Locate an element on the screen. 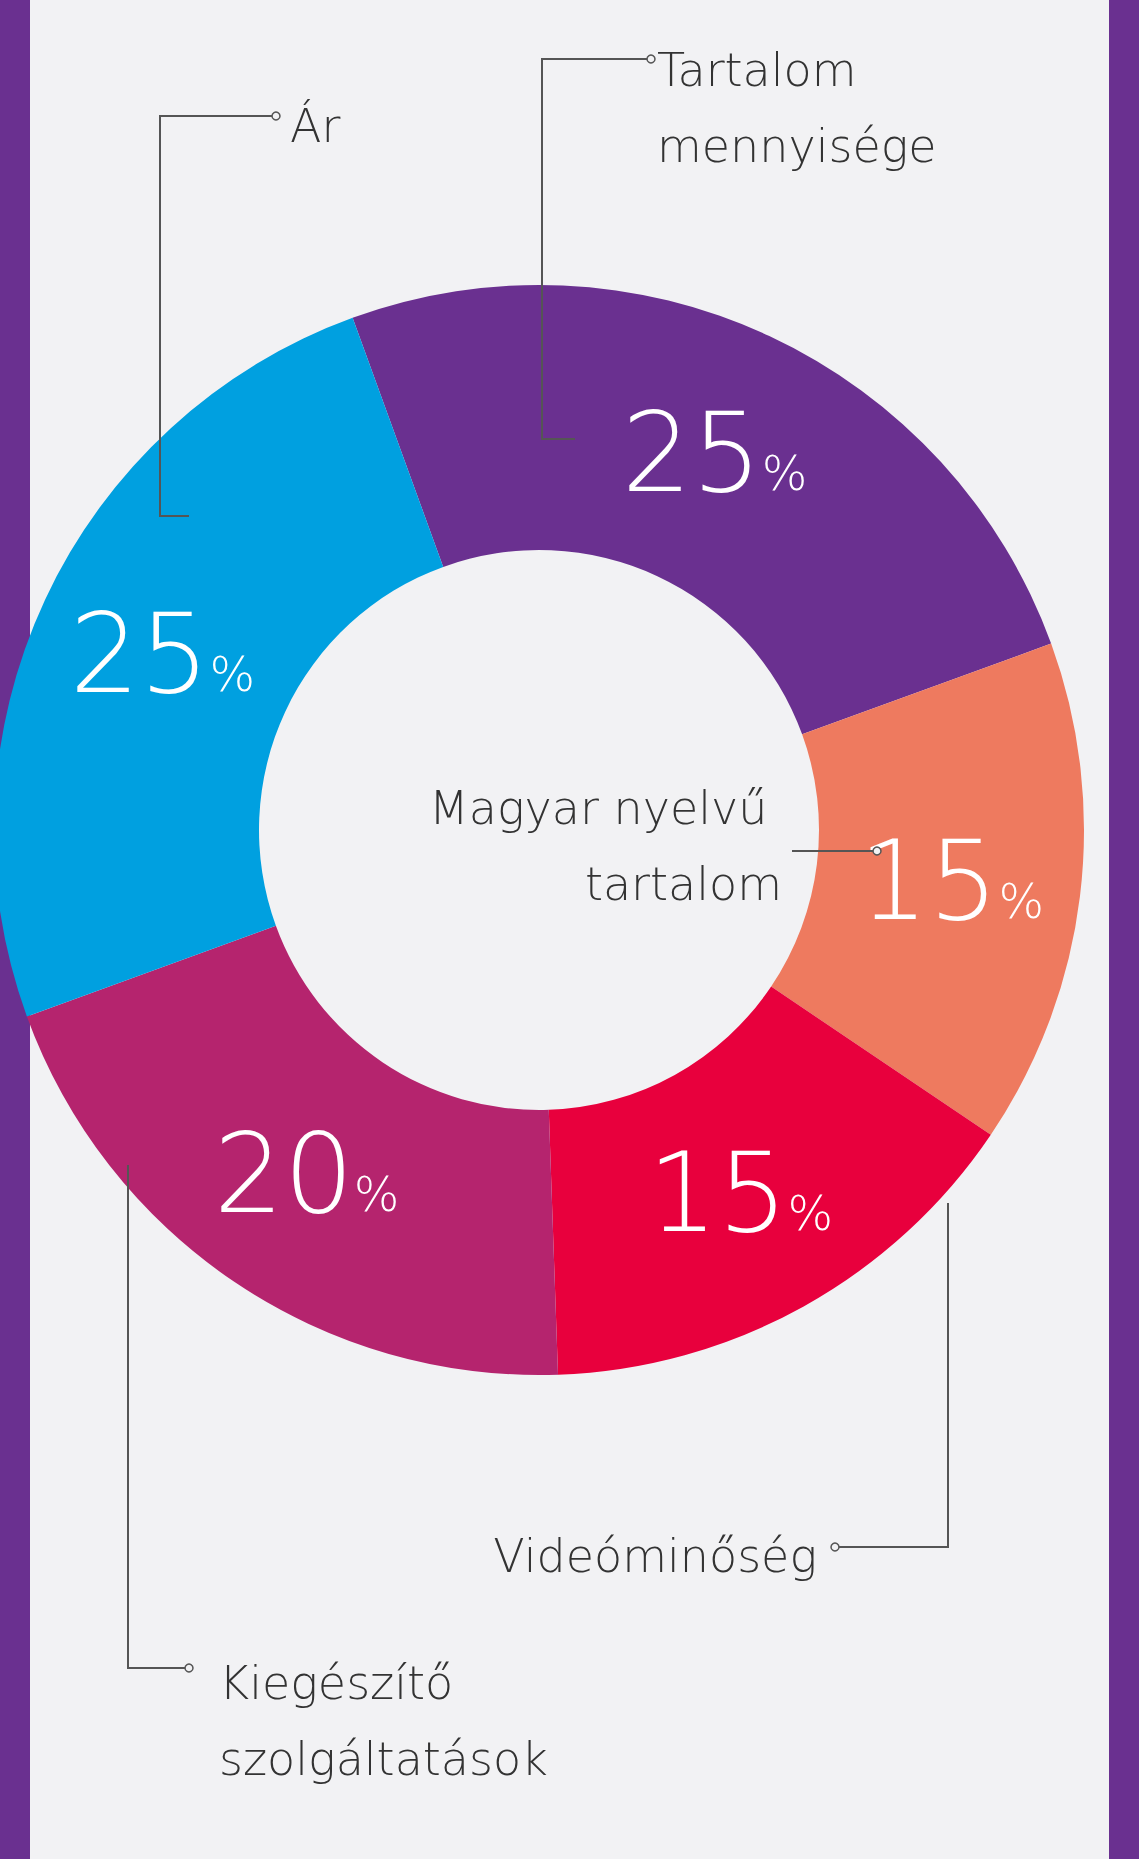 The height and width of the screenshot is (1859, 1139). data-label: 20% is located at coordinates (306, 1174).